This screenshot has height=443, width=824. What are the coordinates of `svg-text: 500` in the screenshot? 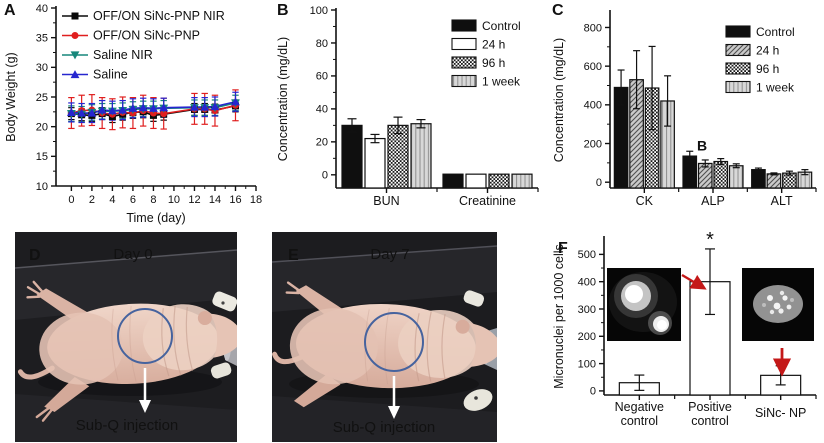 It's located at (587, 255).